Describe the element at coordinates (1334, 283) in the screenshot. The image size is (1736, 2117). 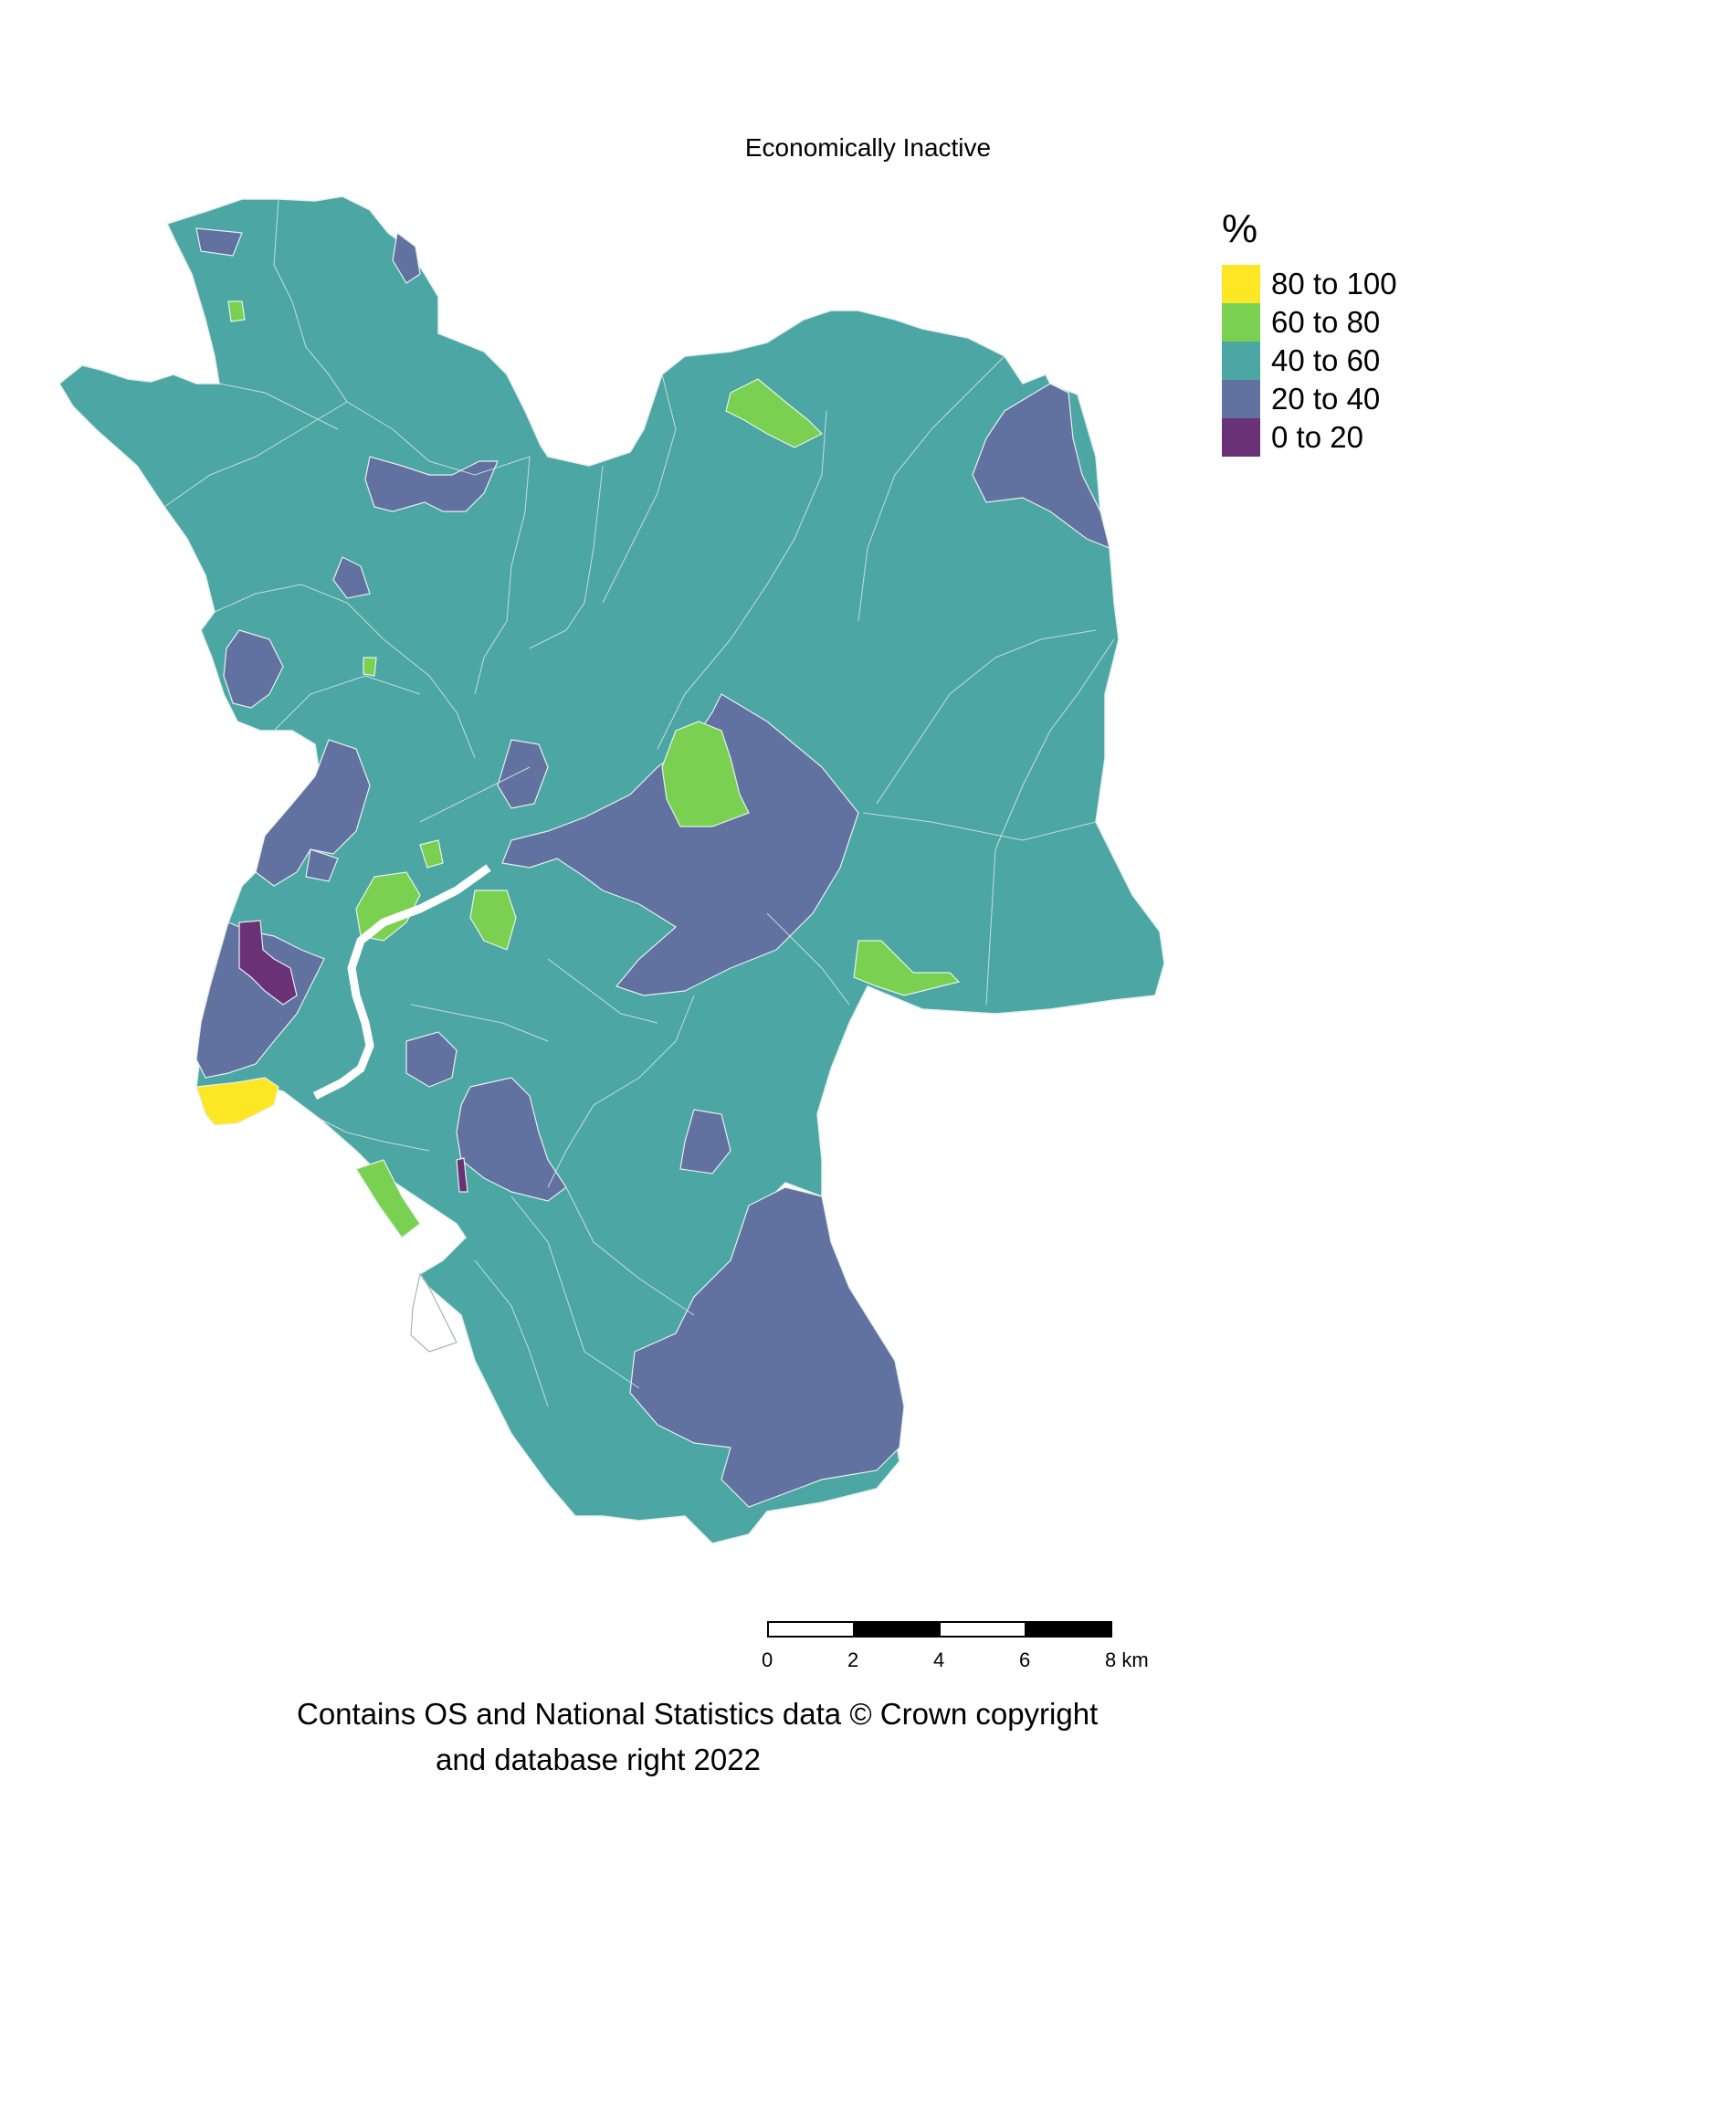
I see `legend-label: 80 to 100` at that location.